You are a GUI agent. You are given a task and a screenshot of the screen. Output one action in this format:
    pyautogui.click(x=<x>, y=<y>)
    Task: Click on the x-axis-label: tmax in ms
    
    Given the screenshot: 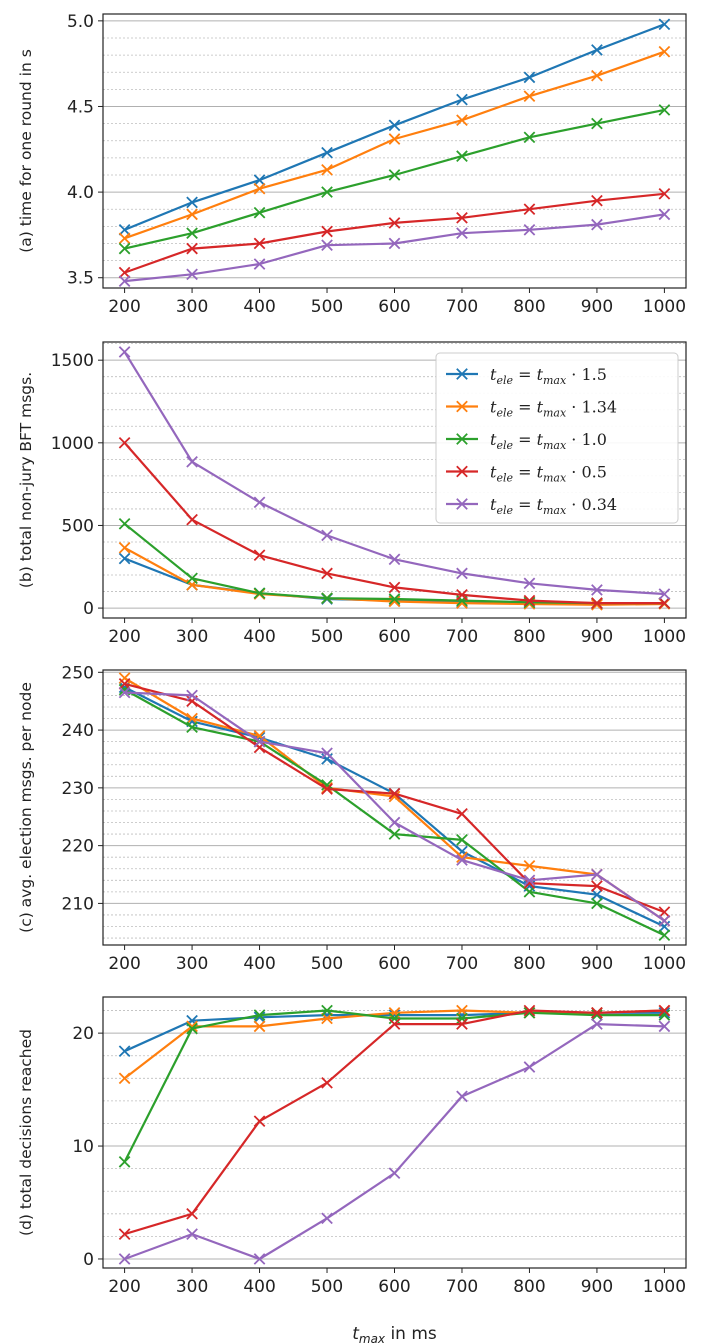 What is the action you would take?
    pyautogui.click(x=394, y=1334)
    